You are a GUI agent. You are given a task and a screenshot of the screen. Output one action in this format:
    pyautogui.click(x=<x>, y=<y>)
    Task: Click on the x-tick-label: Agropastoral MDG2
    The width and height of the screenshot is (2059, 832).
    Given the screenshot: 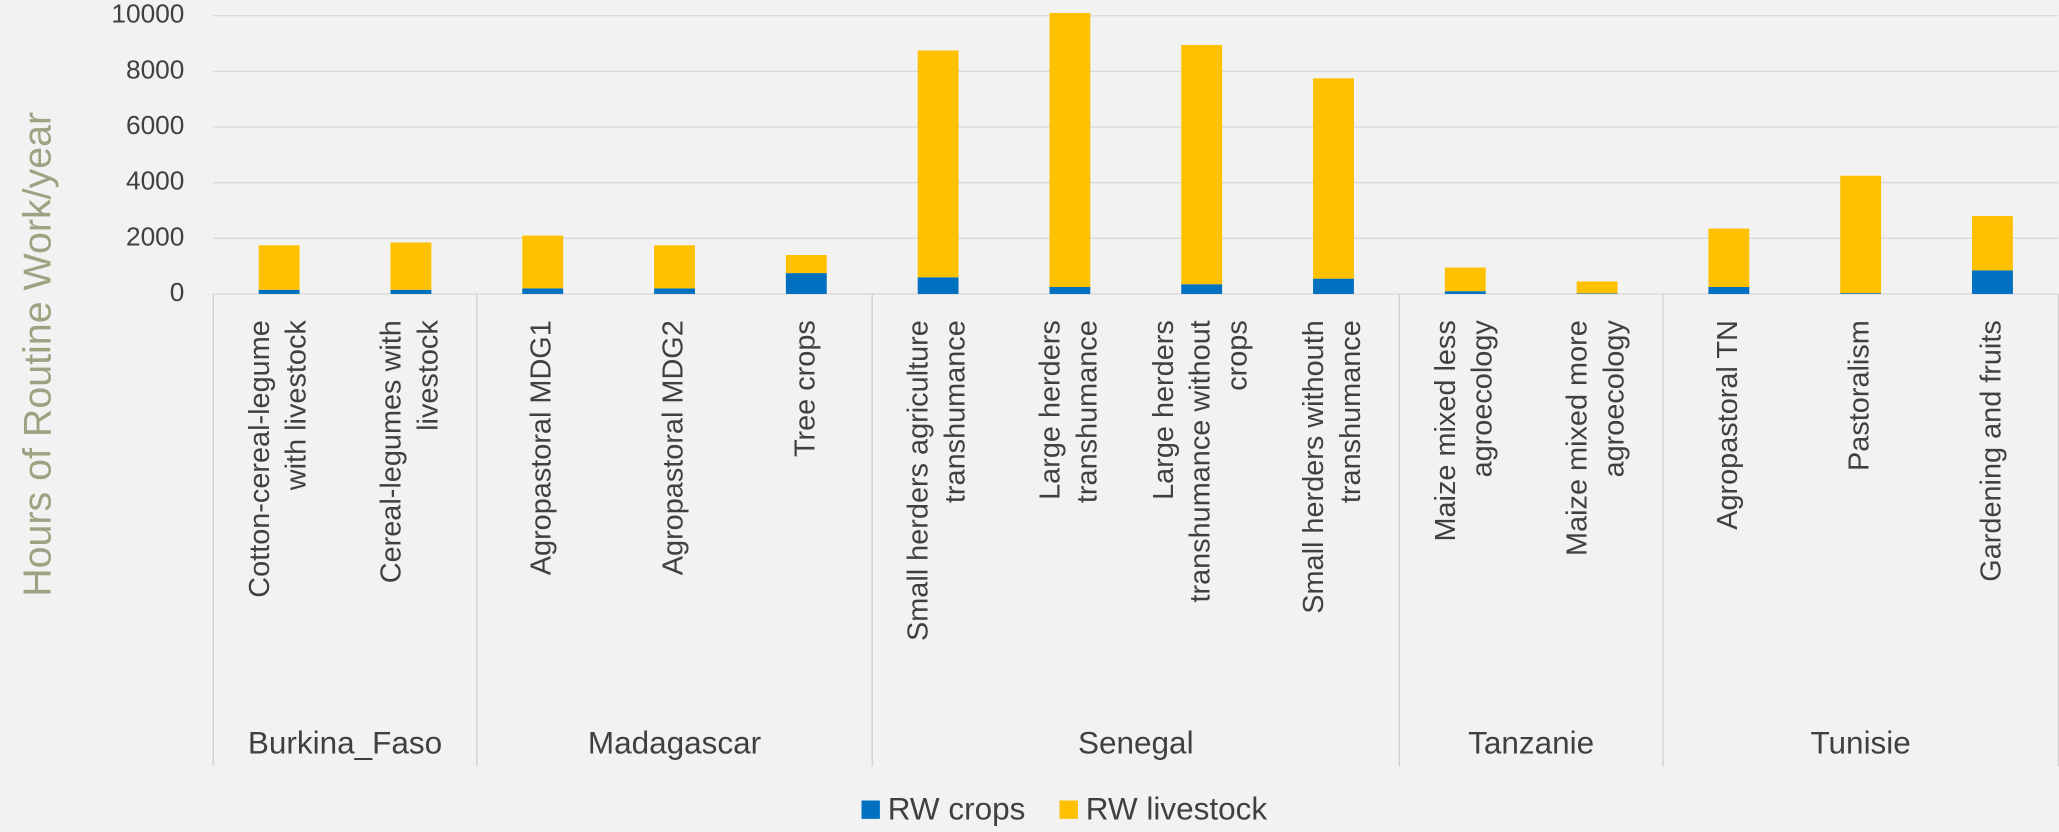 What is the action you would take?
    pyautogui.click(x=673, y=447)
    